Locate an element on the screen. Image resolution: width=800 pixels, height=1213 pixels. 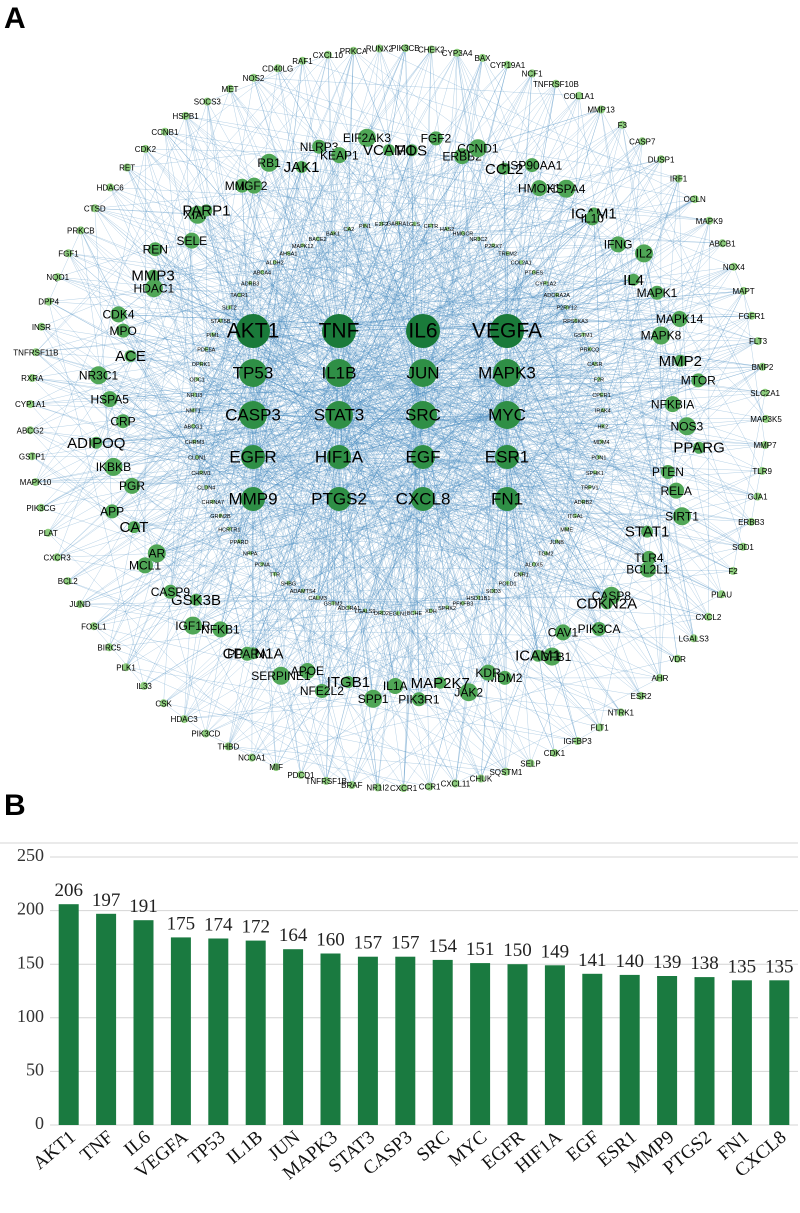
node-label-ncf1: NCF1 is located at coordinates (532, 74).